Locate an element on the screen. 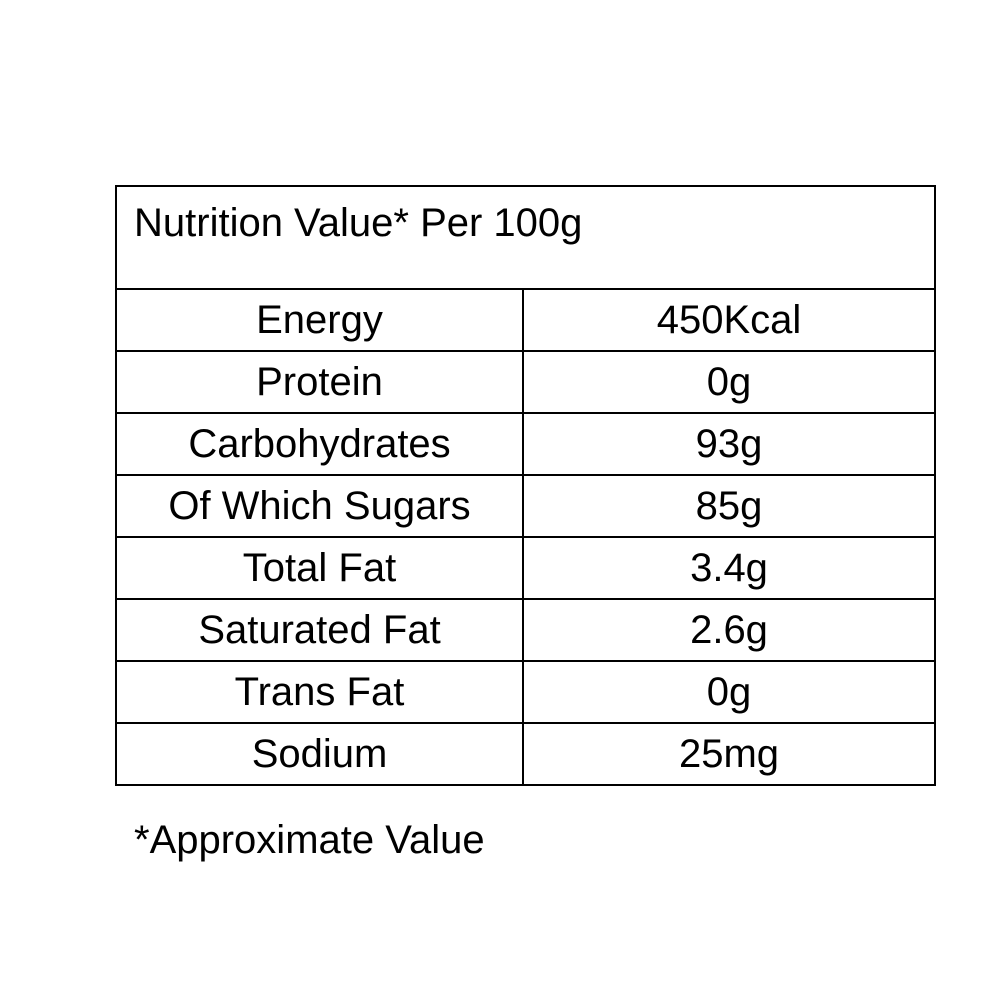 This screenshot has width=1000, height=1000. nutrient-name: Sodium is located at coordinates (319, 754).